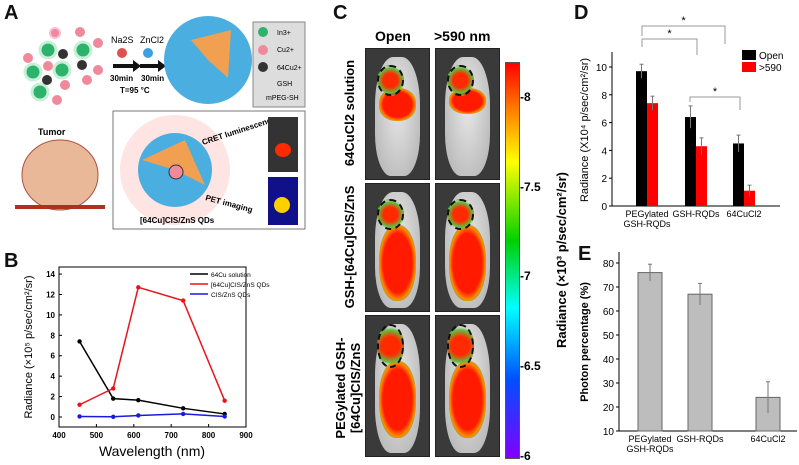  What do you see at coordinates (349, 113) in the screenshot?
I see `row-label-cucl2: 64CuCl2 solution` at bounding box center [349, 113].